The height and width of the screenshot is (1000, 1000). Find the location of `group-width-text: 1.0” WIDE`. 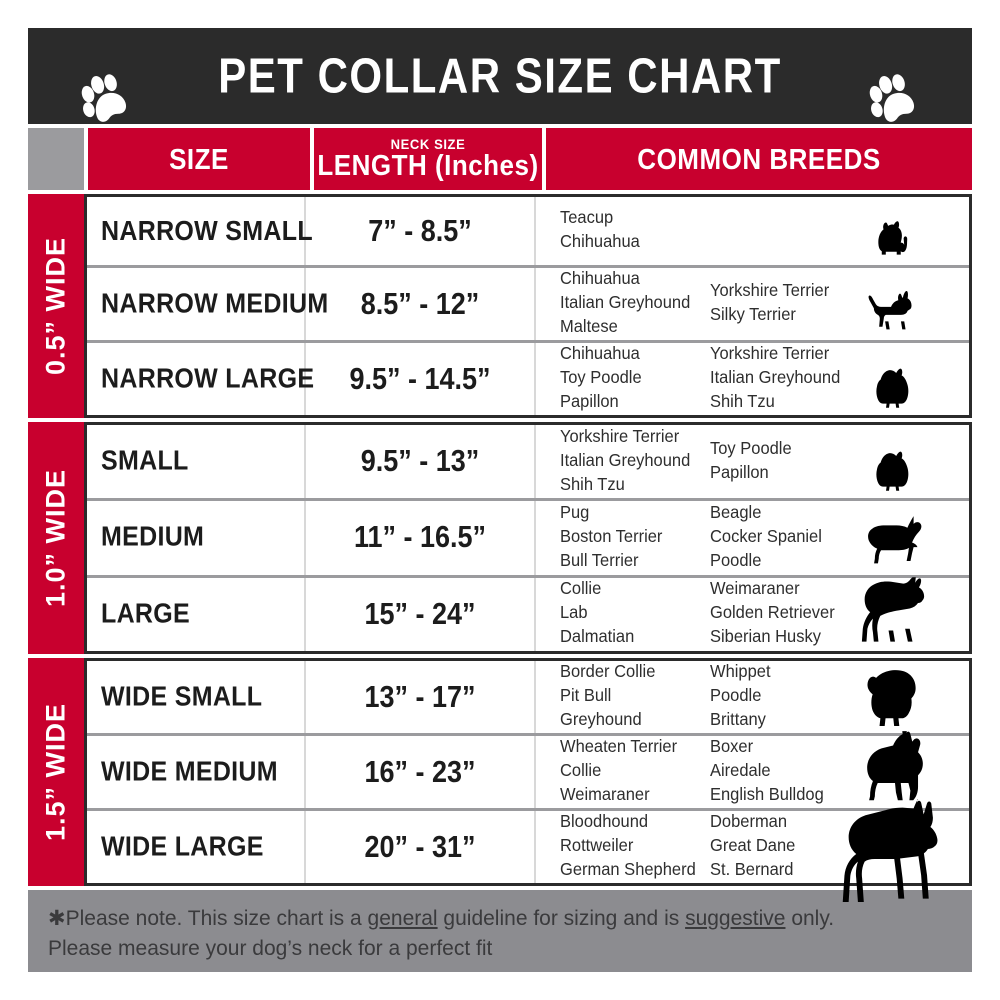

group-width-text: 1.0” WIDE is located at coordinates (55, 538).